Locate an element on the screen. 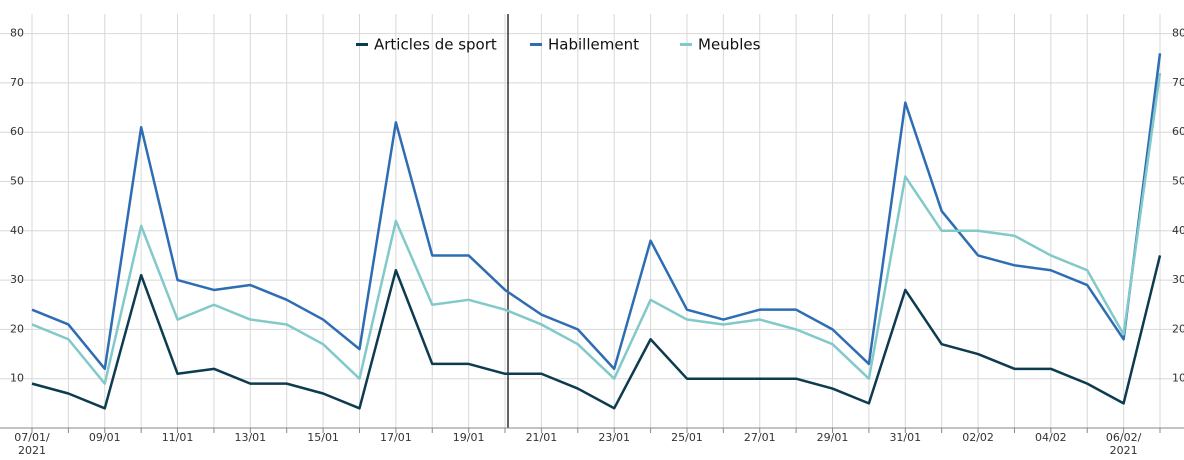  y2-tick-label: 60 is located at coordinates (1178, 131).